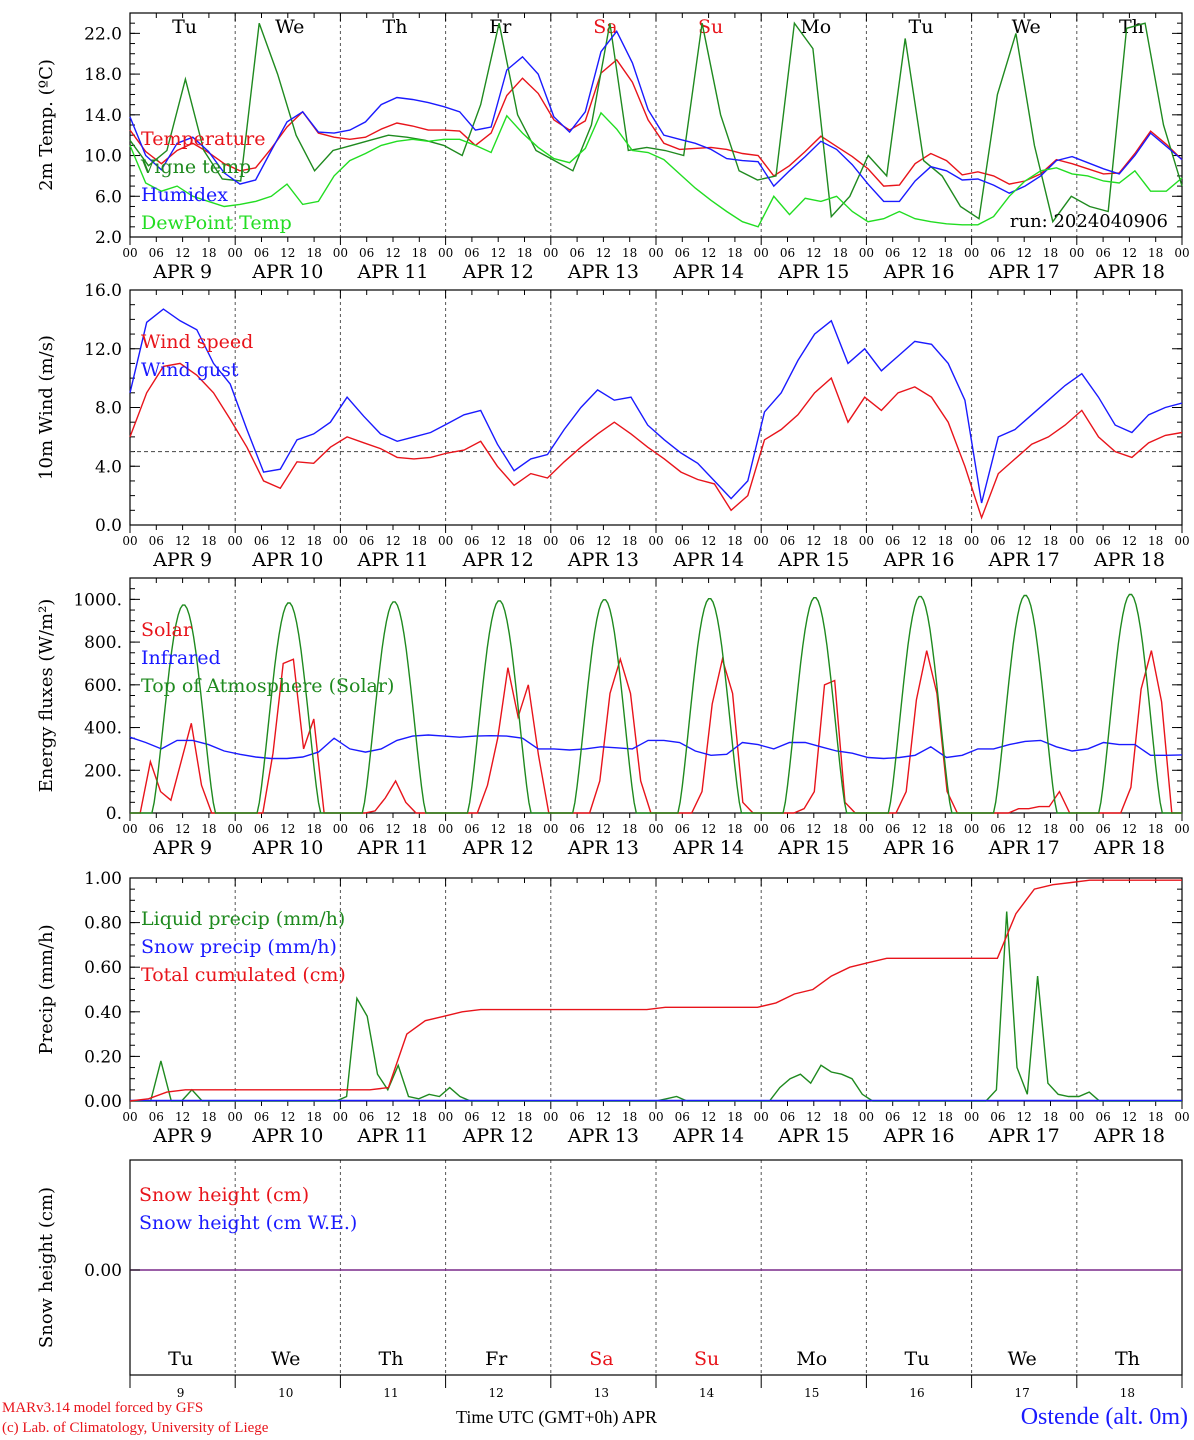  I want to click on panel2-date-label: APR 10, so click(287, 560).